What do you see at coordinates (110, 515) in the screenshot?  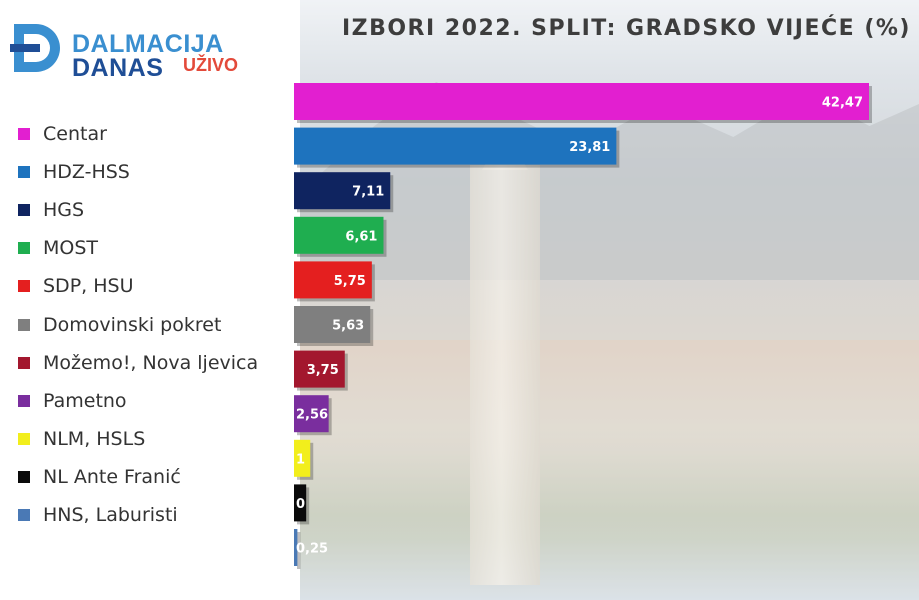 I see `legend-label: HNS, Laburisti` at bounding box center [110, 515].